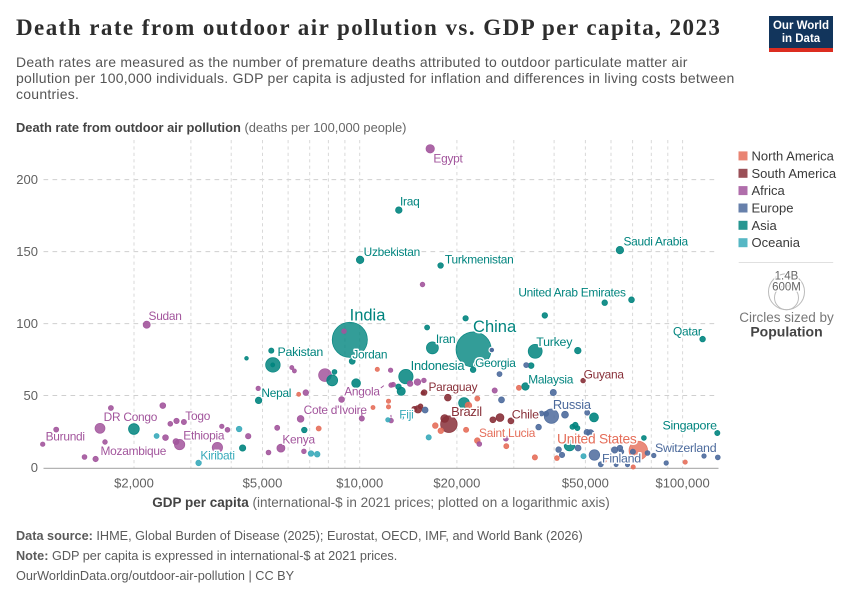 The width and height of the screenshot is (850, 600). I want to click on svg-text: Population, so click(786, 331).